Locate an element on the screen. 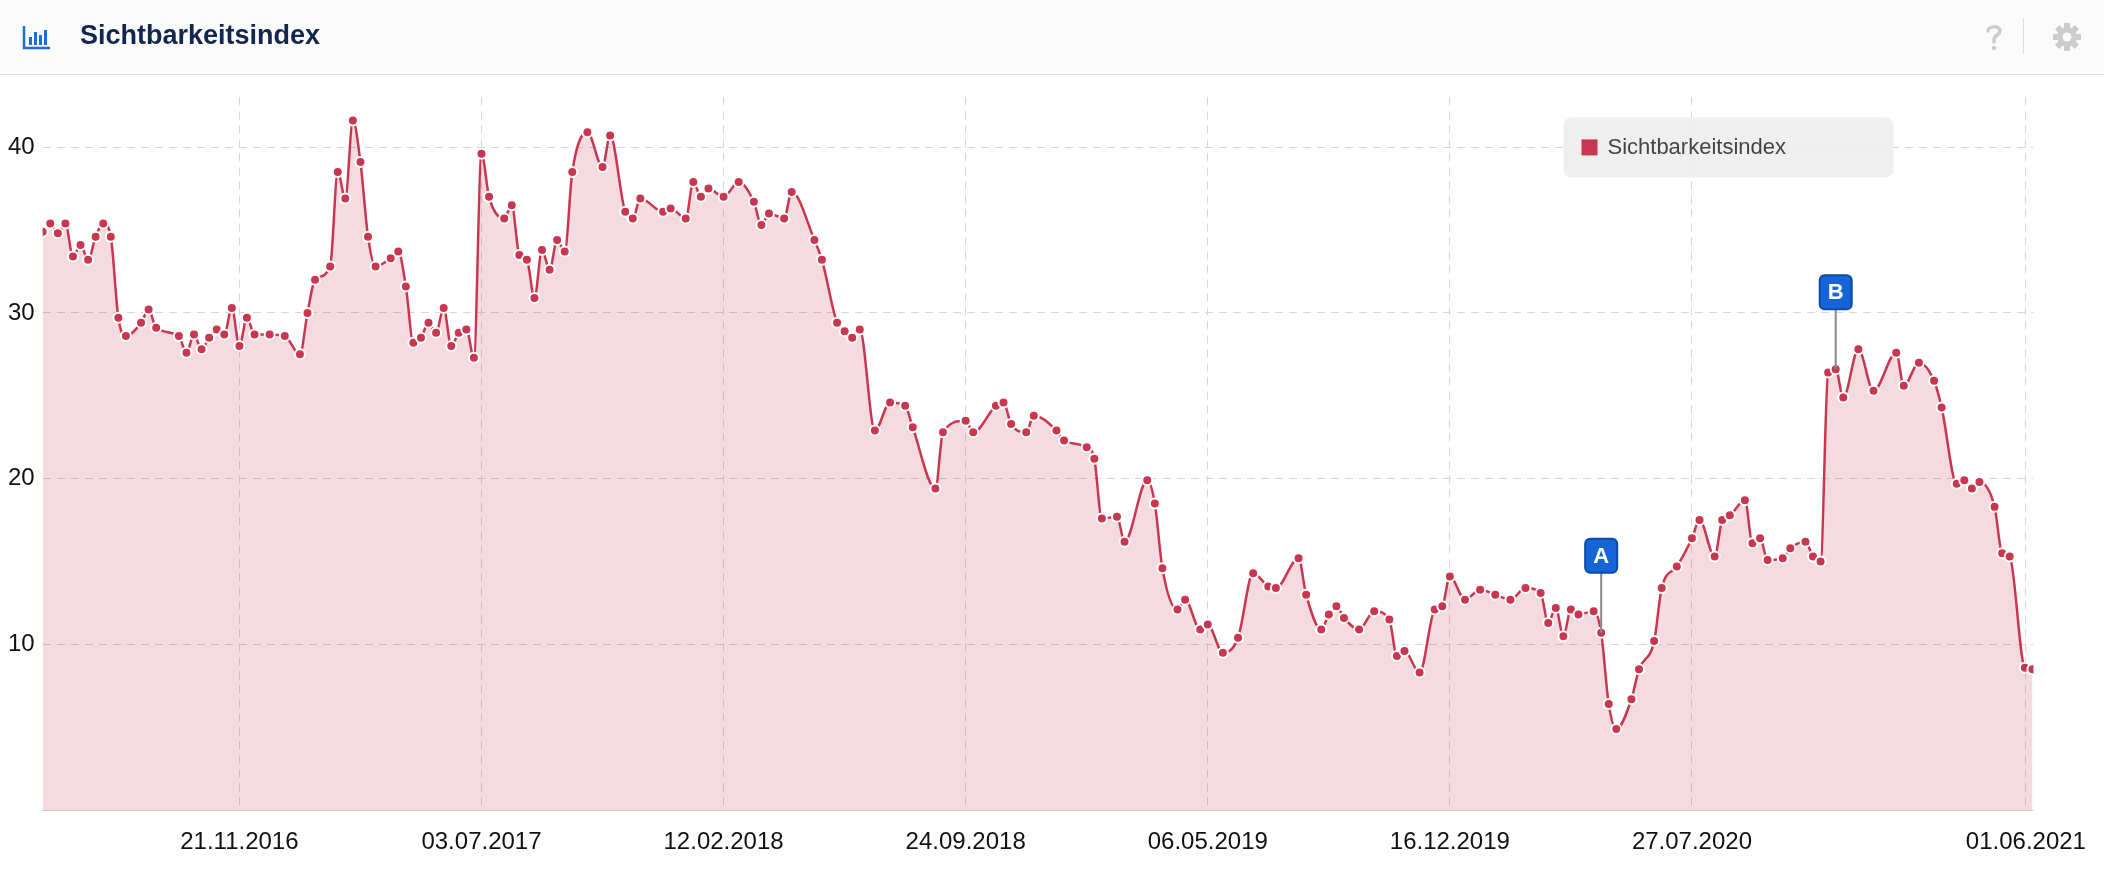 The width and height of the screenshot is (2104, 876). y-tick-label: 10 is located at coordinates (21, 643).